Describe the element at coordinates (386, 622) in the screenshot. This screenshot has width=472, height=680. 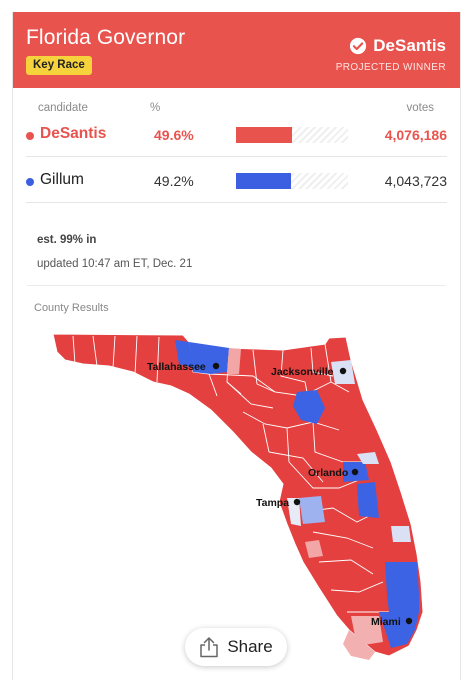
I see `city-label: Miami` at that location.